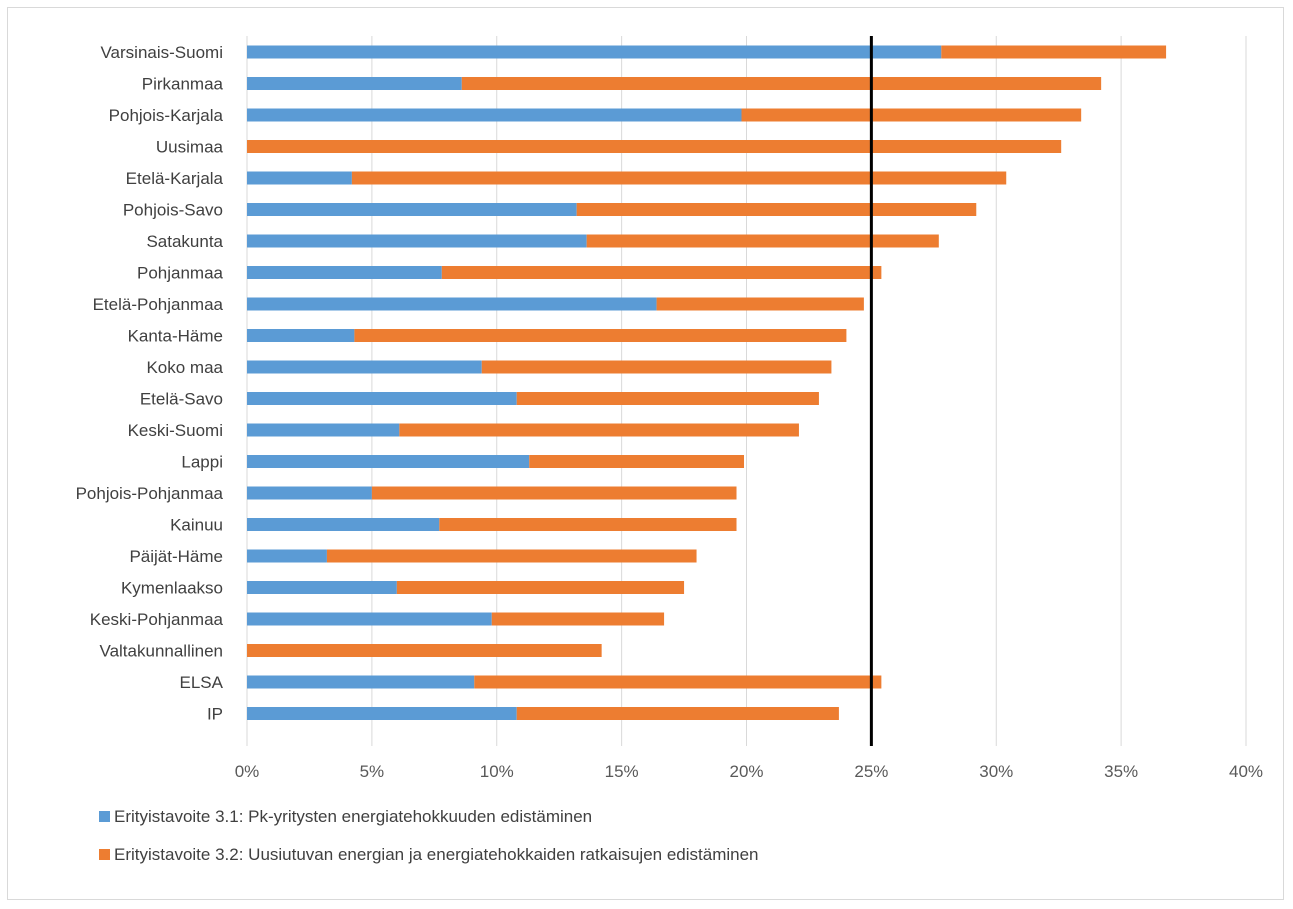  Describe the element at coordinates (372, 771) in the screenshot. I see `x-tick-label: 5%` at that location.